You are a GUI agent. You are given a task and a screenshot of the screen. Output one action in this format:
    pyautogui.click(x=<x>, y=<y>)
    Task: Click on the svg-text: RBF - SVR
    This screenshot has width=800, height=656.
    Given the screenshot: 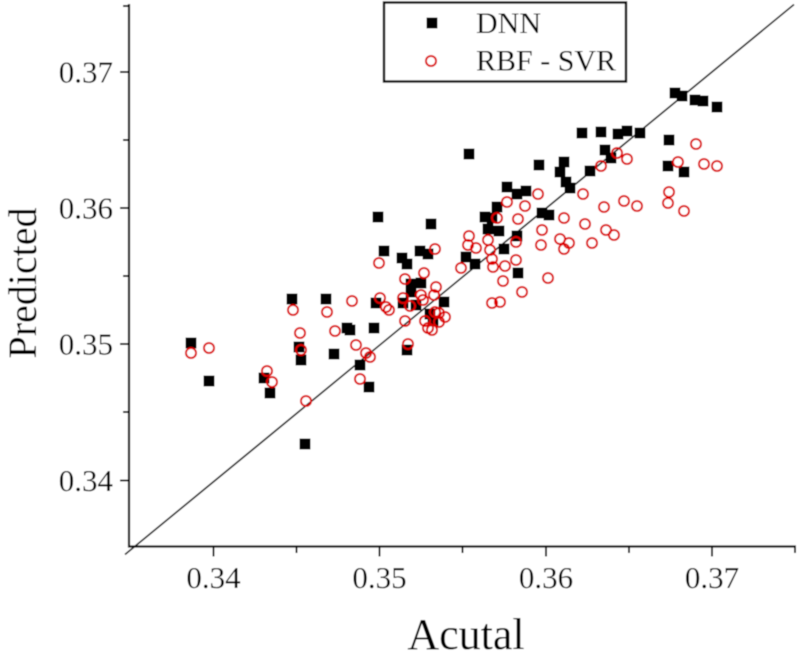 What is the action you would take?
    pyautogui.click(x=546, y=61)
    